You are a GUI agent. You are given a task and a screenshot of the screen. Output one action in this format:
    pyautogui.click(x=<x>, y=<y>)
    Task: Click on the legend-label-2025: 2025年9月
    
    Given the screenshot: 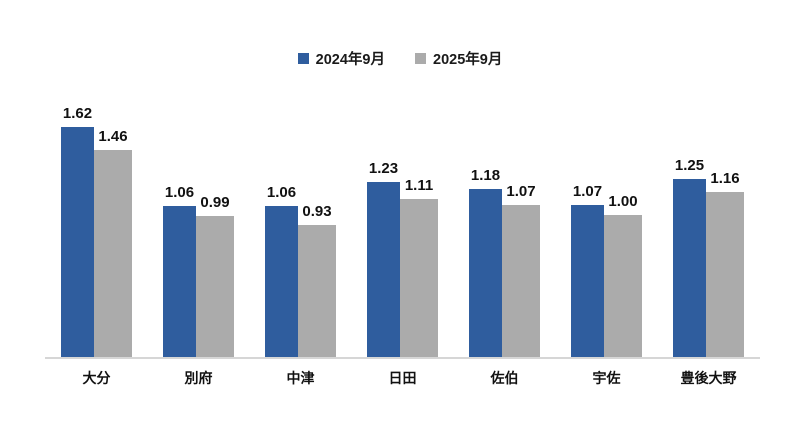 What is the action you would take?
    pyautogui.click(x=468, y=60)
    